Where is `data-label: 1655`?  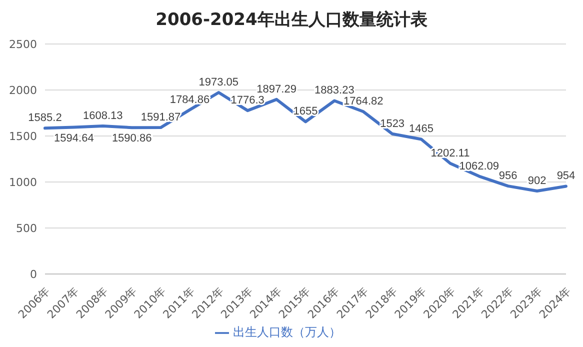 data-label: 1655 is located at coordinates (305, 112).